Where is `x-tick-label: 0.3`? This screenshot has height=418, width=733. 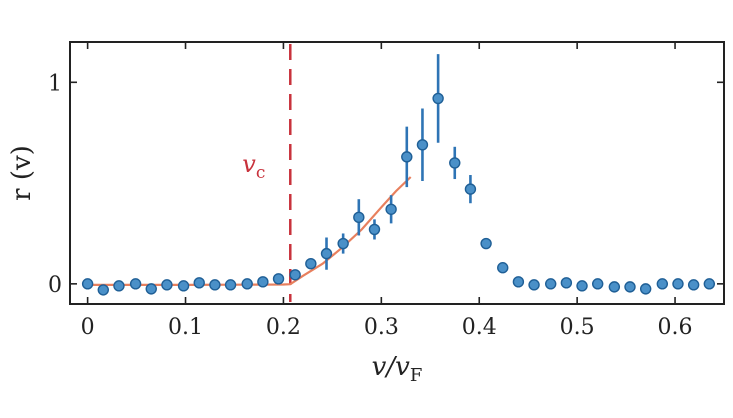 x-tick-label: 0.3 is located at coordinates (381, 327).